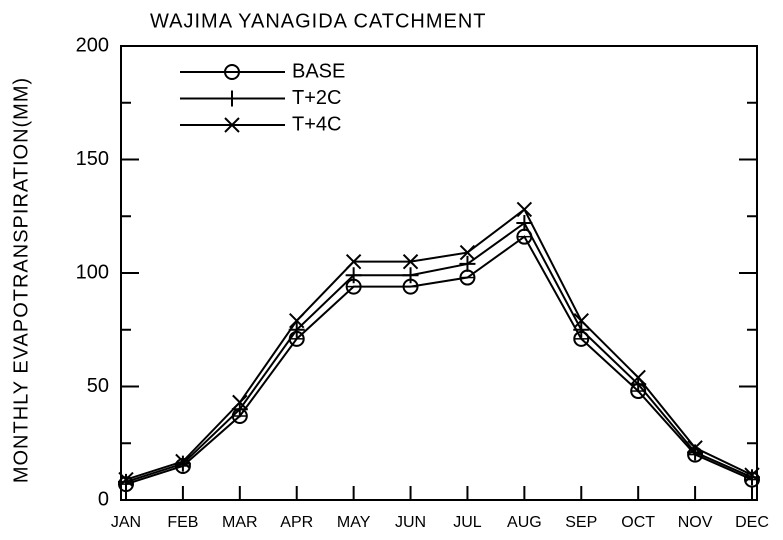  I want to click on y-tick-label: 150, so click(92, 159).